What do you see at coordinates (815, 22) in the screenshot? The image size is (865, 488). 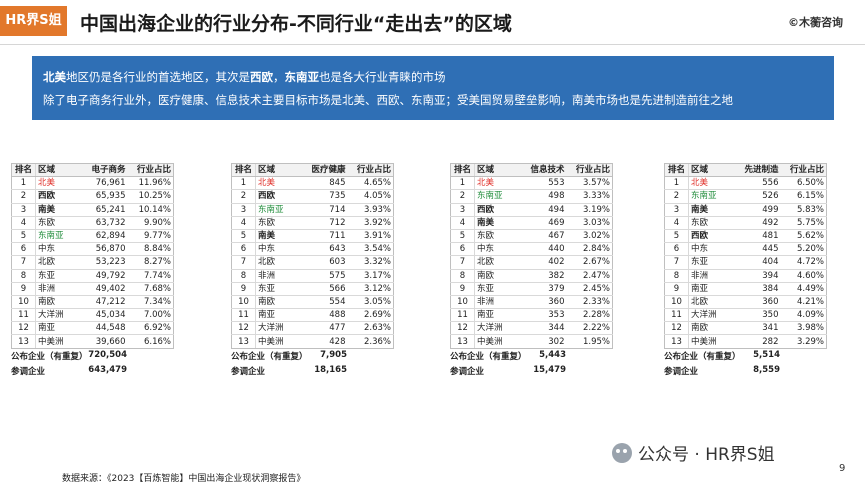 I see `org-name: ©木蘅咨询` at bounding box center [815, 22].